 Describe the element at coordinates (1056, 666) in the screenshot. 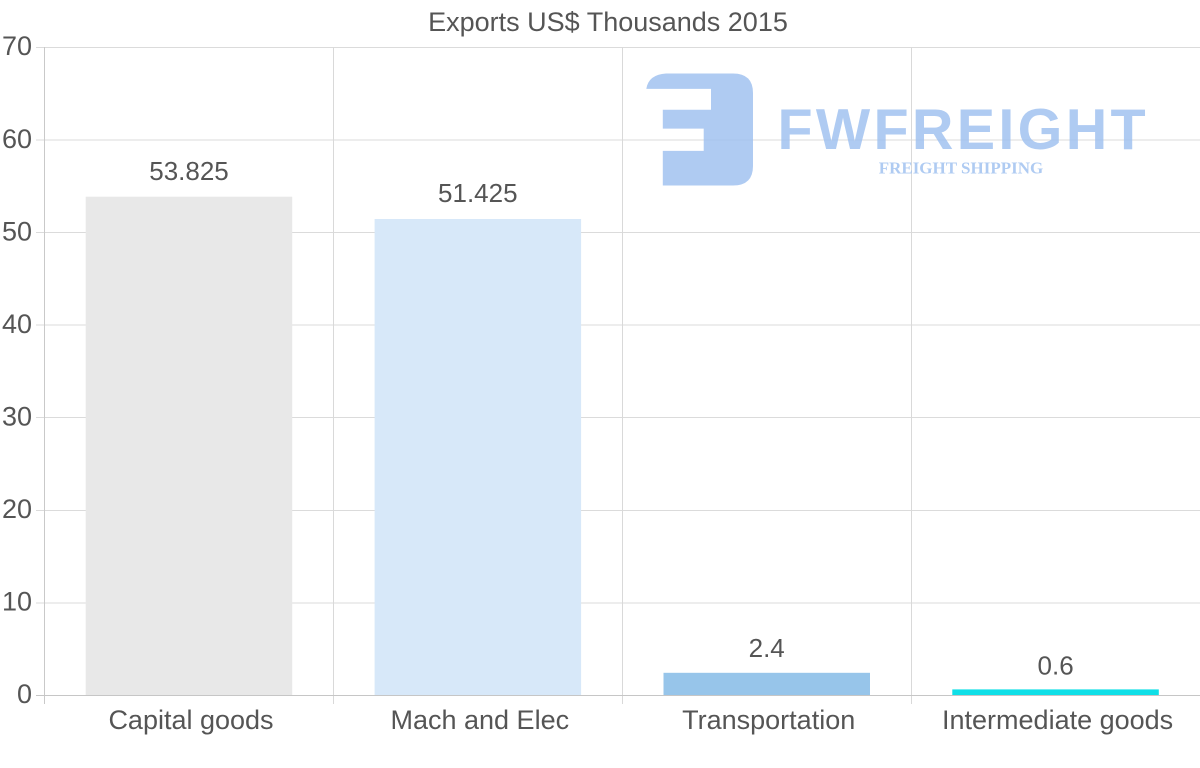

I see `svg-text: 0.6` at that location.